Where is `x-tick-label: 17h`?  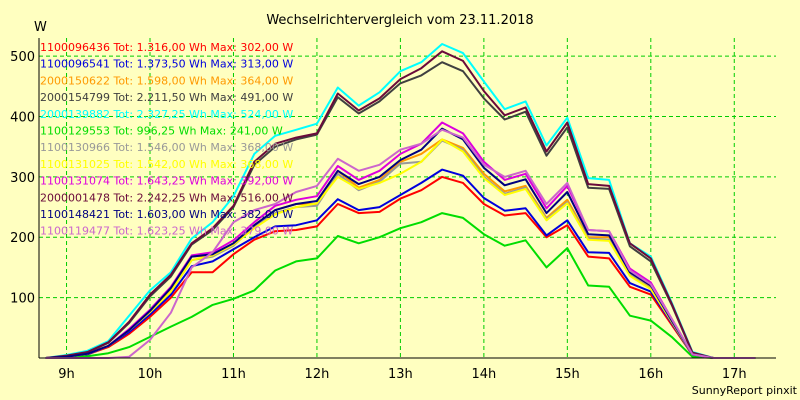 x-tick-label: 17h is located at coordinates (734, 374).